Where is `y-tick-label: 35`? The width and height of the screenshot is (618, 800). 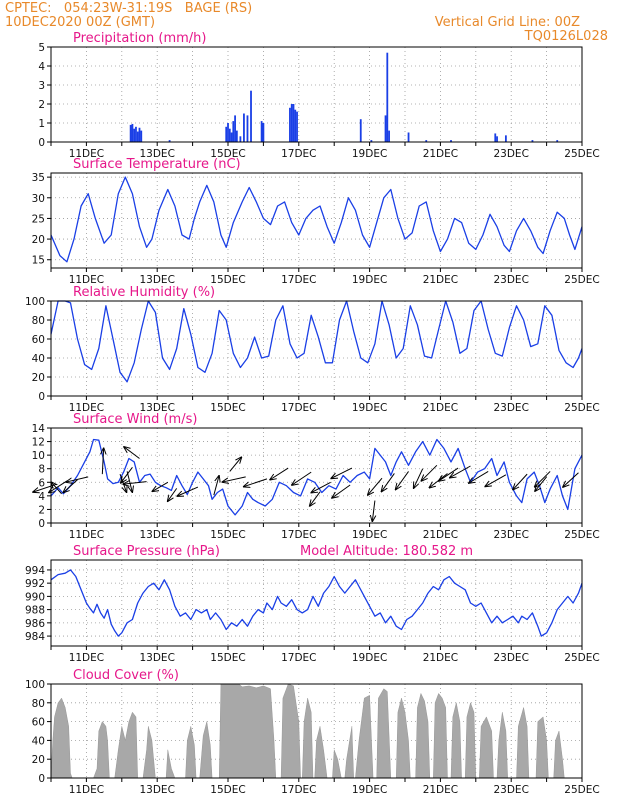
y-tick-label: 35 is located at coordinates (38, 178).